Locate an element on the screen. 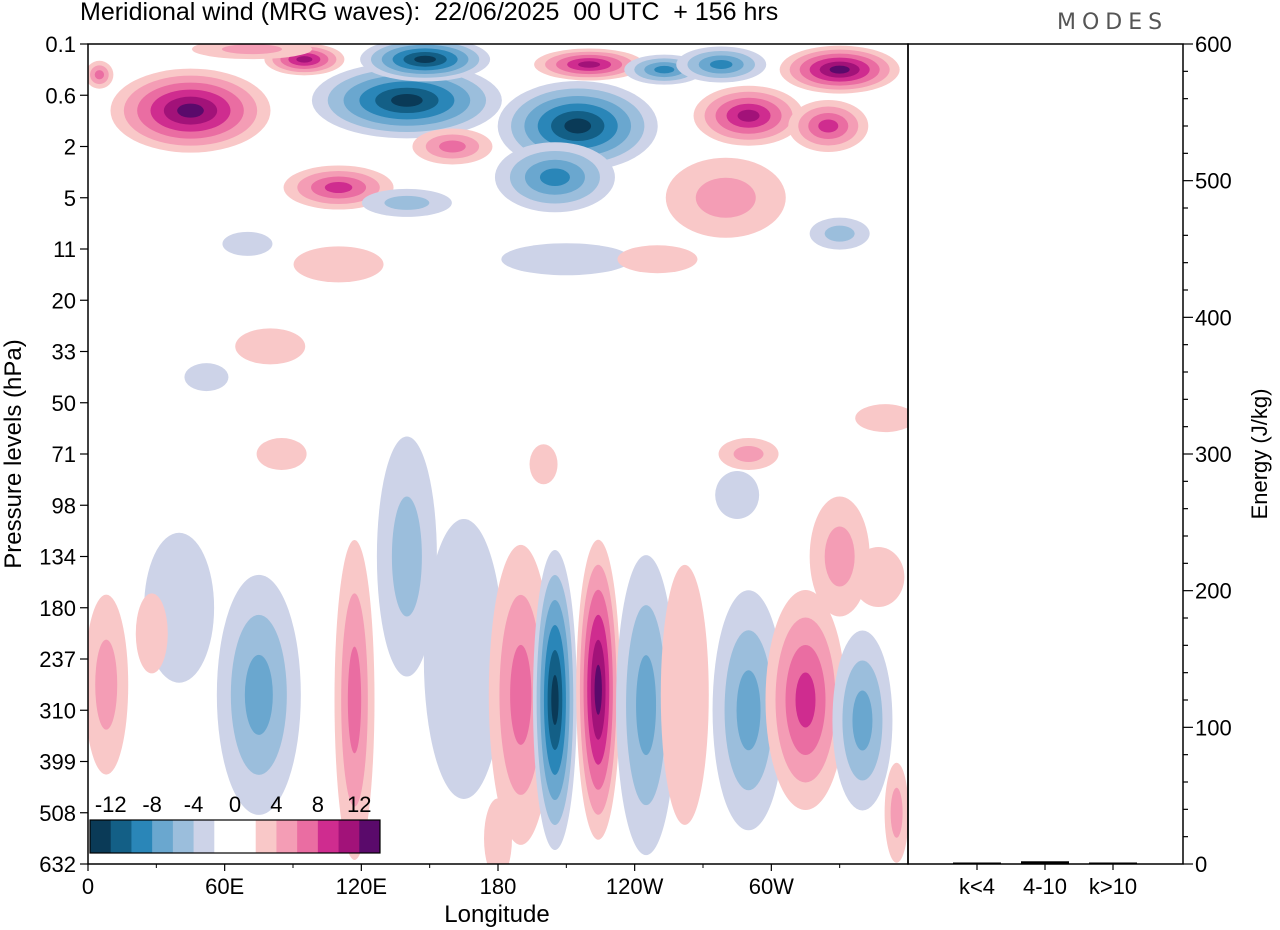  y-axis-label: Pressure levels (hPa) is located at coordinates (13, 453).